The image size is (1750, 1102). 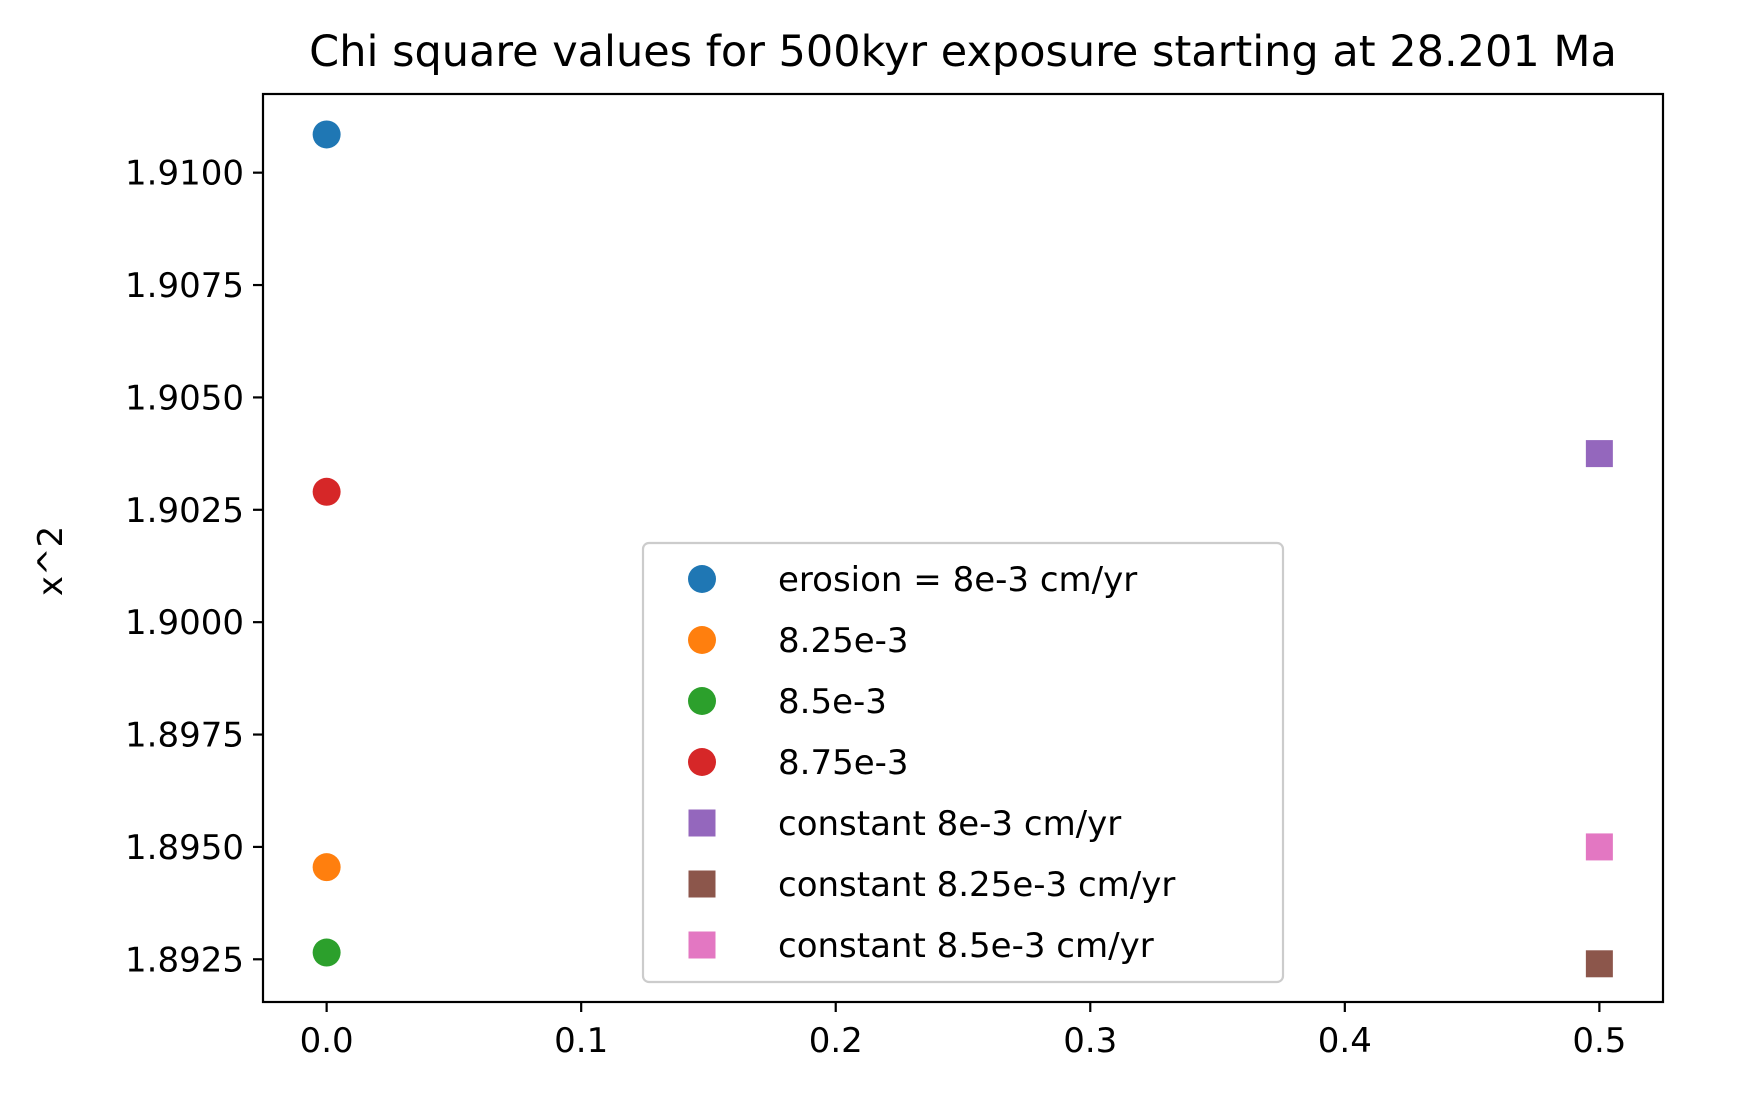 I want to click on x-axis-ticks: 0.0 0.1 0.2 0.3 0.4 0.5, so click(x=963, y=1031).